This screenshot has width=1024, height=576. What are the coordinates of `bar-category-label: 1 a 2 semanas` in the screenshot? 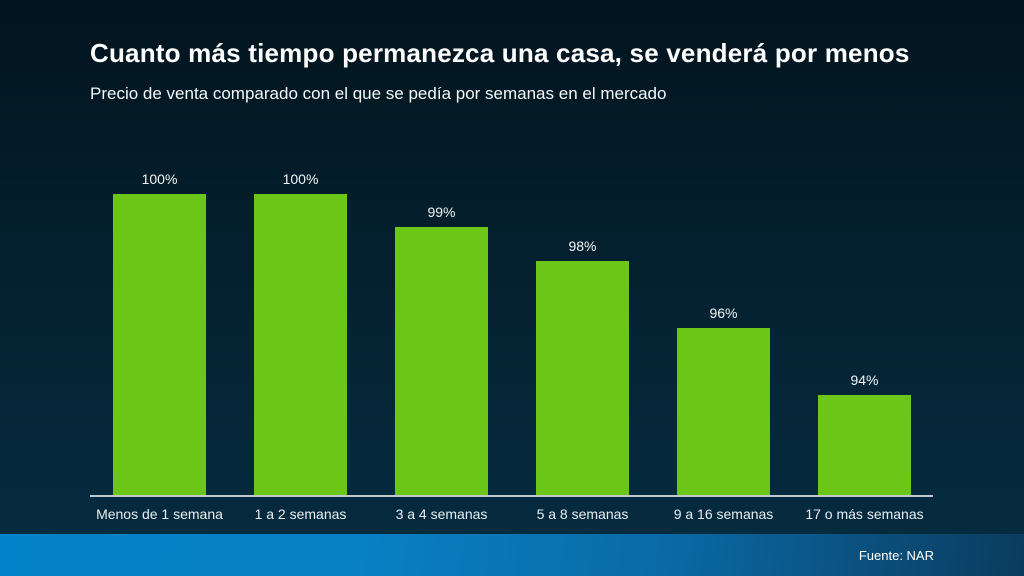 It's located at (300, 514).